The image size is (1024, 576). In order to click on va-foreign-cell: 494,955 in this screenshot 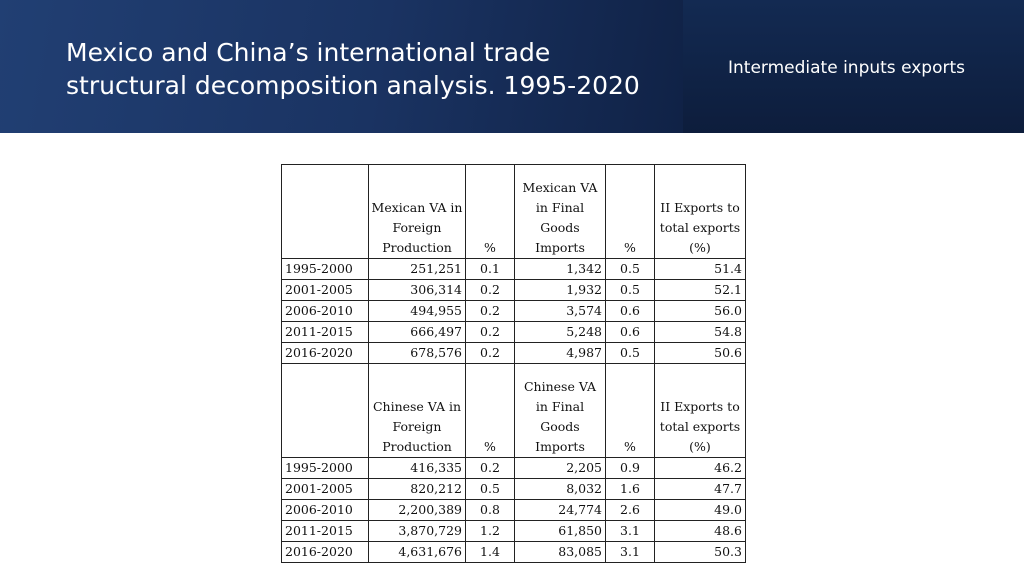, I will do `click(417, 311)`.